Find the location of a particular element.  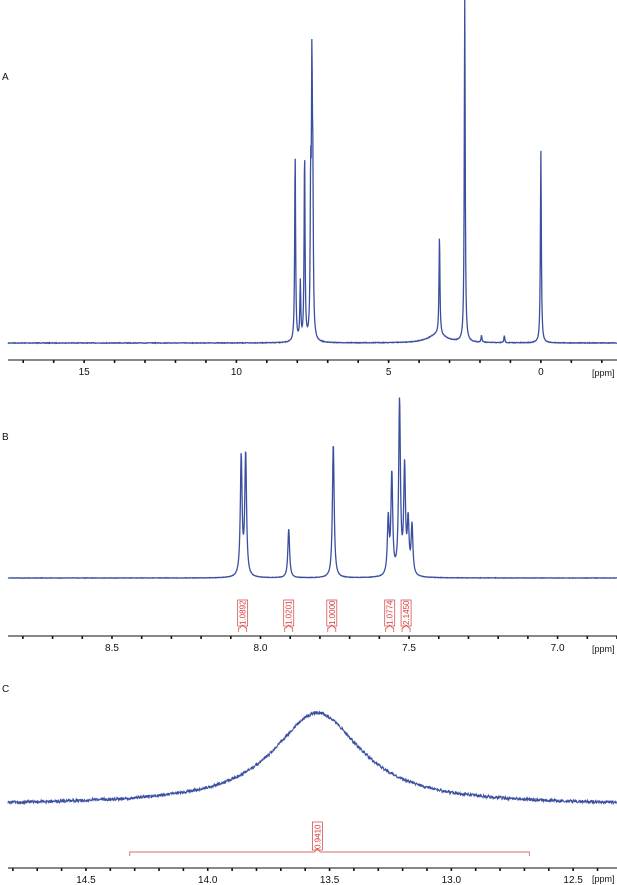

svg-text: 2.1450 is located at coordinates (406, 612).